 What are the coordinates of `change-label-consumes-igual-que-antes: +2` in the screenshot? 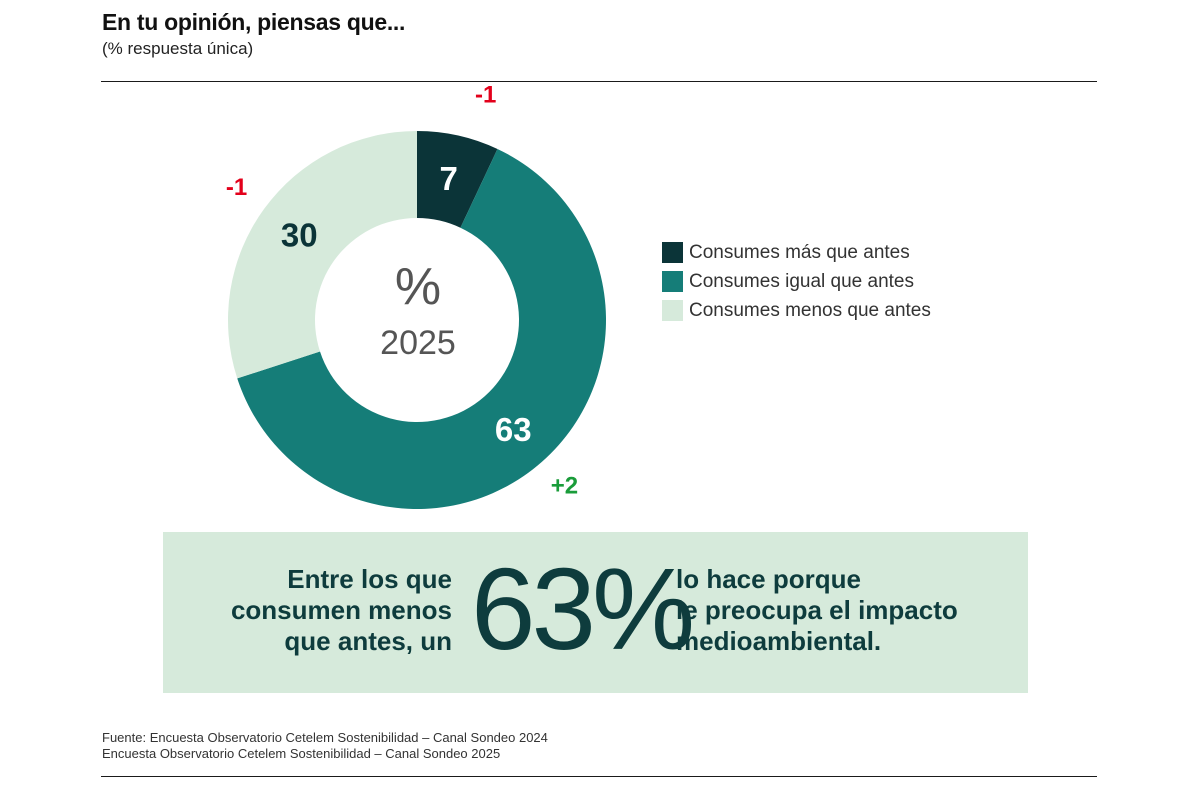 It's located at (564, 485).